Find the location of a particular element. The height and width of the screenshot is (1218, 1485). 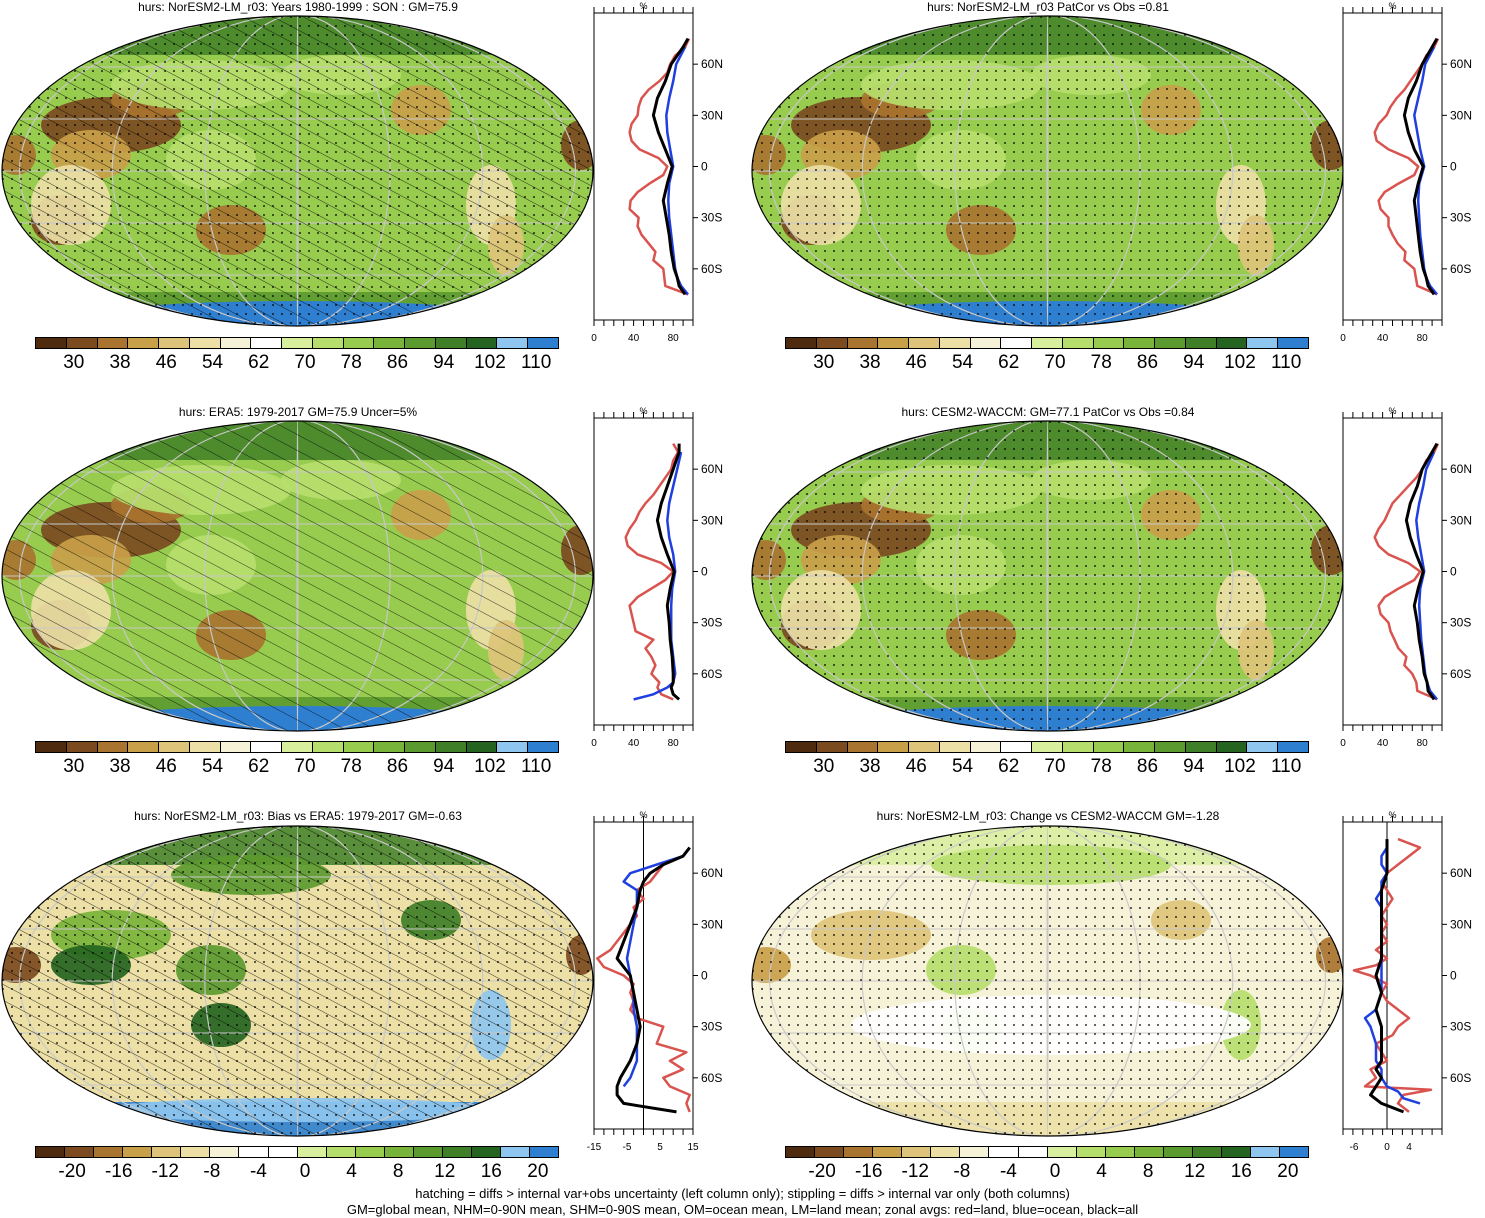

x-tick-label: 5 is located at coordinates (660, 1147).